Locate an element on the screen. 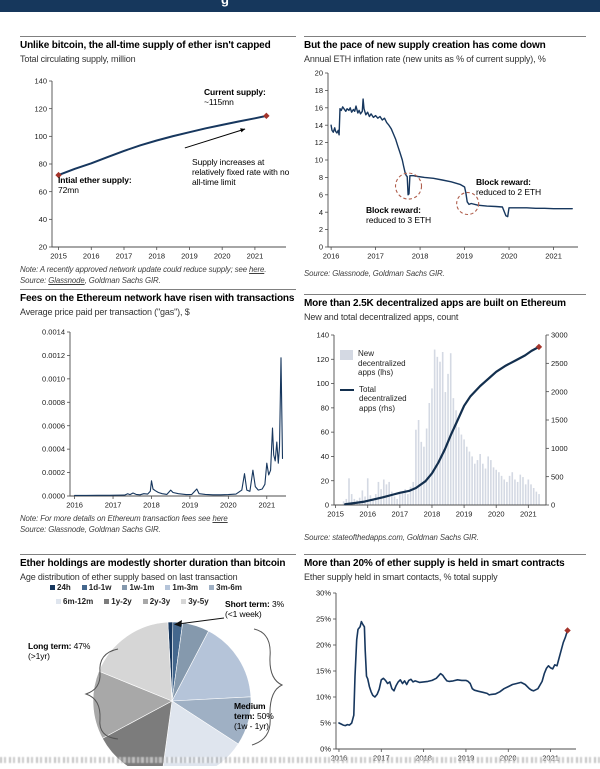 The width and height of the screenshot is (600, 769). legend-item-total-apps: Total decentralized apps (rhs) is located at coordinates (373, 399).